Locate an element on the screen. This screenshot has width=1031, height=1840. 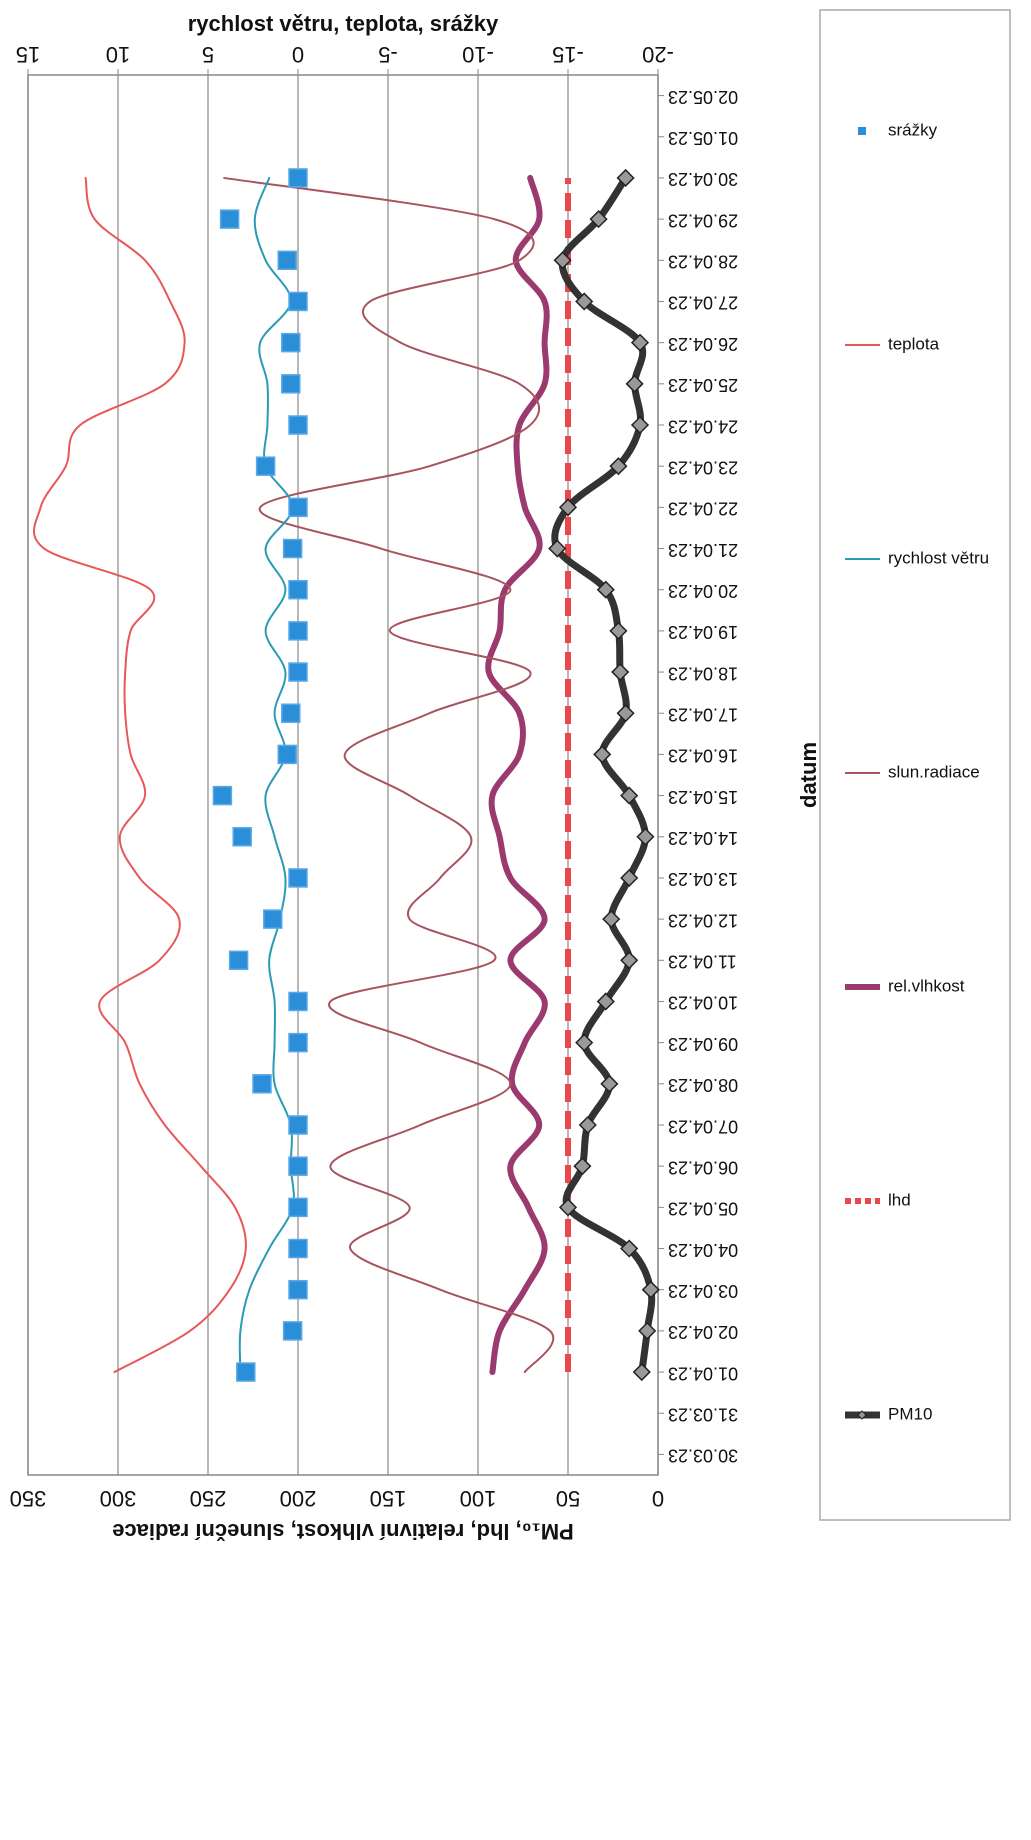
x-tick-label: 29.04.23 is located at coordinates (703, 220).